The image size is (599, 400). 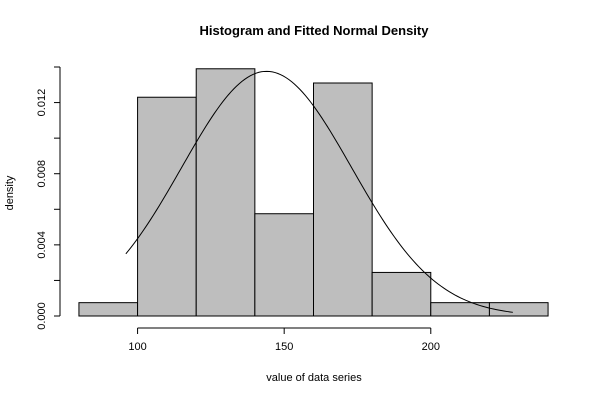 I want to click on x-tick-label: 200, so click(x=431, y=347).